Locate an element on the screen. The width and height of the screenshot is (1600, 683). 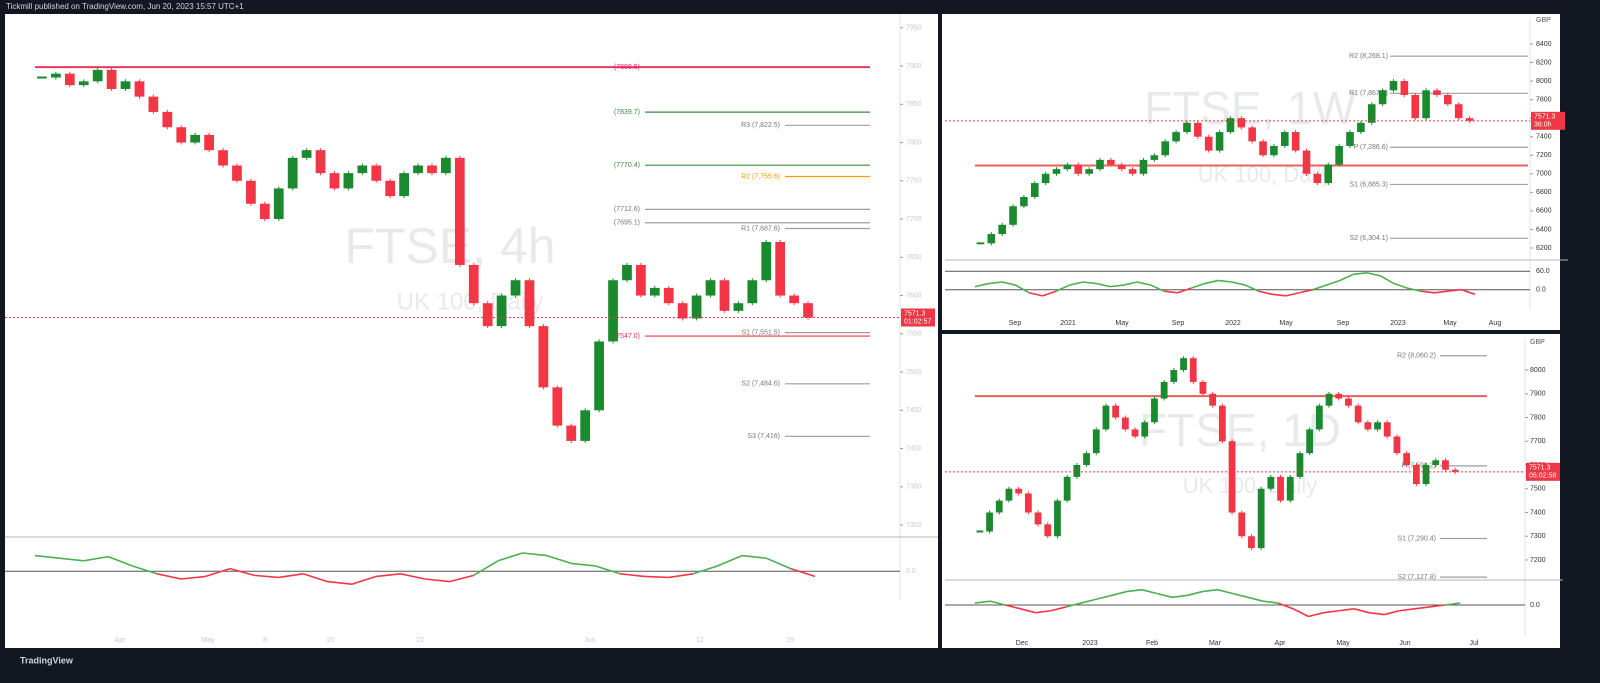
pivot-label: S1 (6,885.3) is located at coordinates (1368, 184).